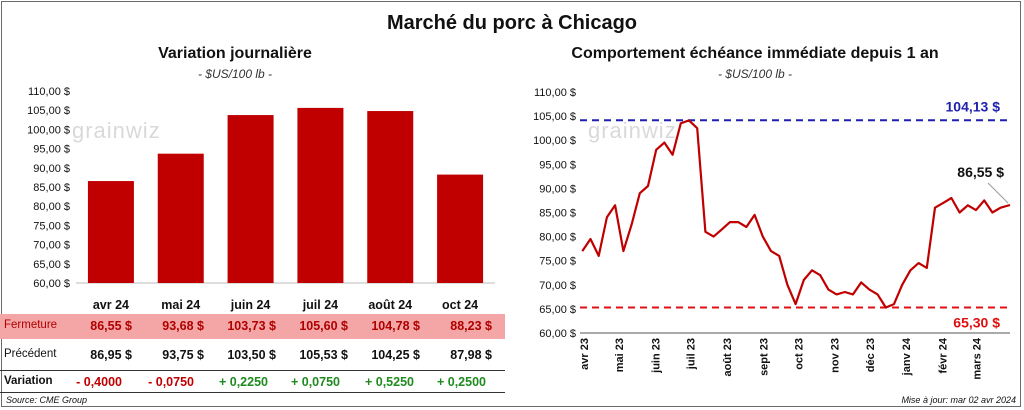 This screenshot has height=410, width=1024. What do you see at coordinates (116, 130) in the screenshot?
I see `watermark-left: grainwiz` at bounding box center [116, 130].